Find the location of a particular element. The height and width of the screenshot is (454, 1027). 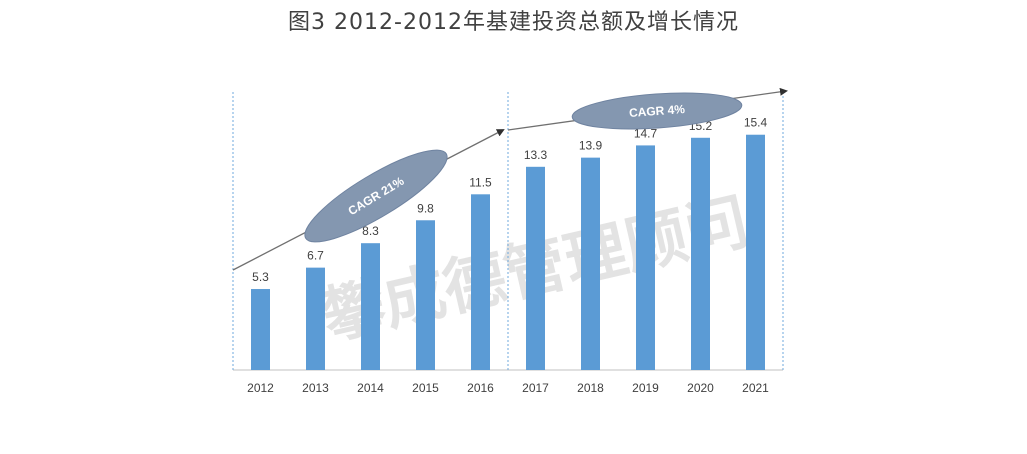

bar-2021 is located at coordinates (755, 252).